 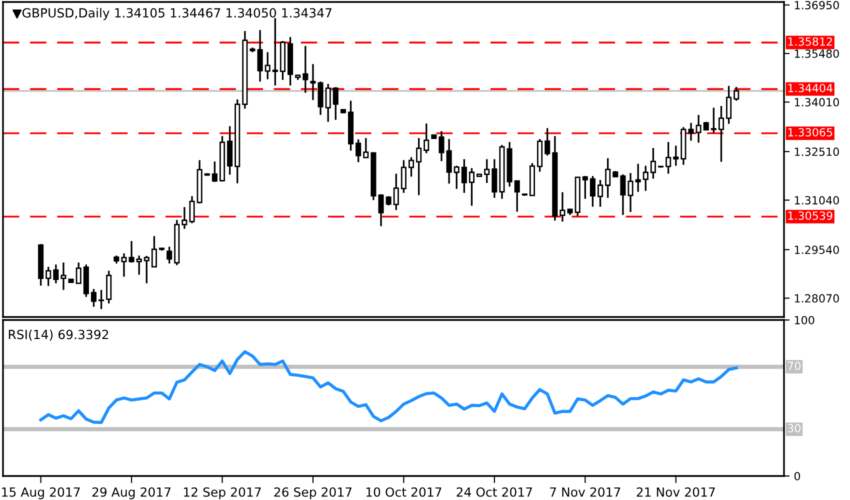 What do you see at coordinates (404, 492) in the screenshot?
I see `x-tick-label: 10 Oct 2017` at bounding box center [404, 492].